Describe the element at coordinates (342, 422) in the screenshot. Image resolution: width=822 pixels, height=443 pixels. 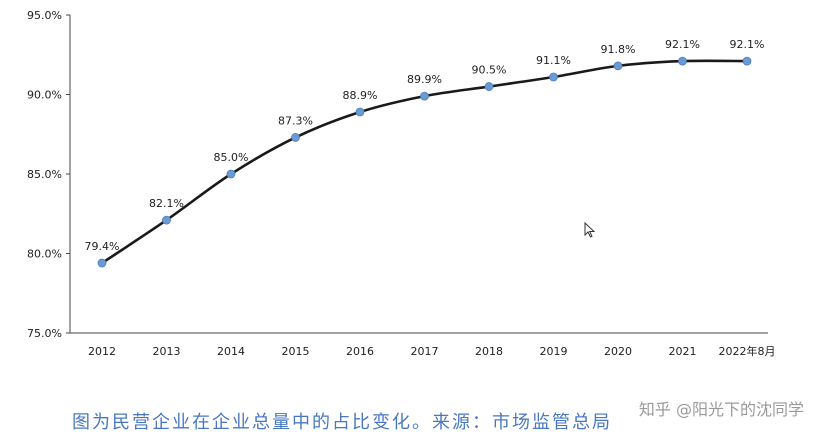
I see `figure-caption: 图为民营企业在企业总量中的占比变化。来源：市场监管总局` at that location.